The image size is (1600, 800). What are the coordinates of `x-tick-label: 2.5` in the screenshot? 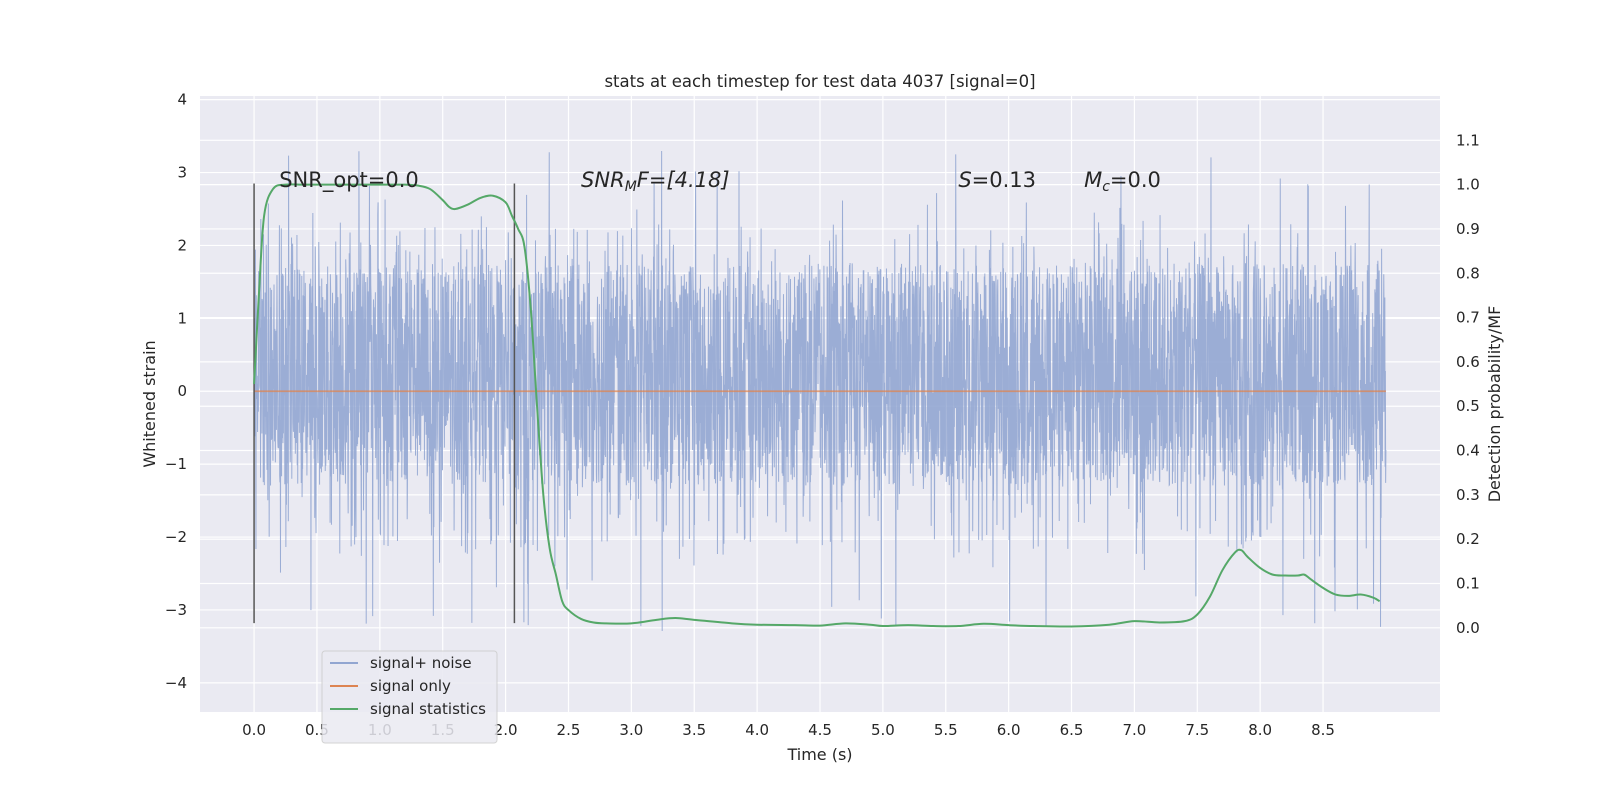 It's located at (569, 730).